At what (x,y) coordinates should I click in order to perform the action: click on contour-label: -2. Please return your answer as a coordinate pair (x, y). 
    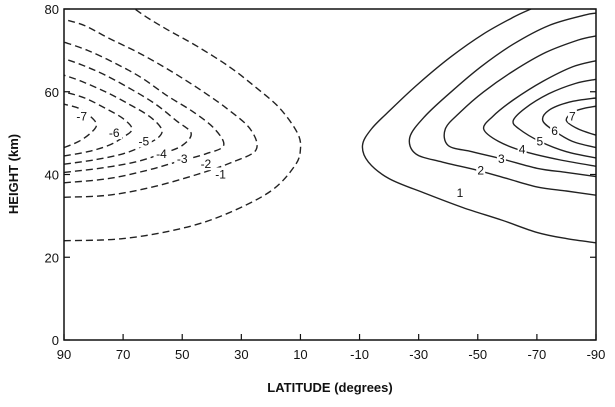
    Looking at the image, I should click on (206, 164).